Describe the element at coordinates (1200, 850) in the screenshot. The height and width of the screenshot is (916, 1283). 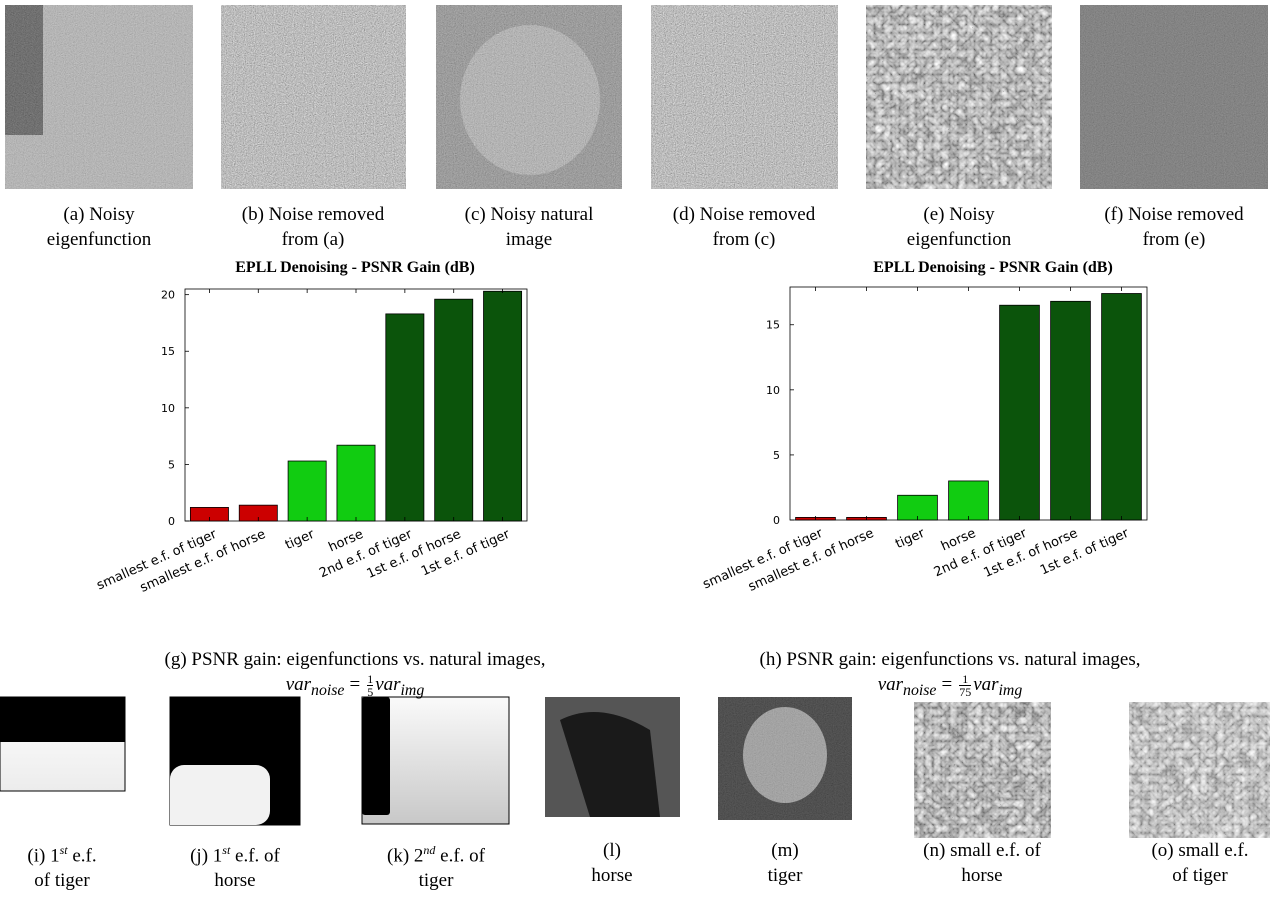
I see `caption-line: (o) small e.f.` at that location.